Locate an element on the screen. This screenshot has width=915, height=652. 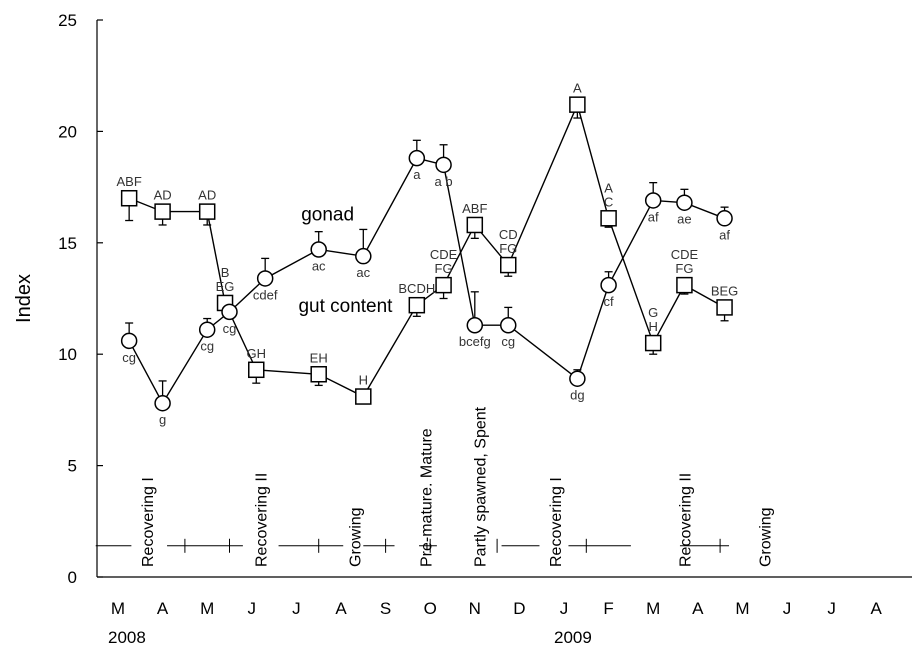
y-tick-label: 20 is located at coordinates (67, 131).